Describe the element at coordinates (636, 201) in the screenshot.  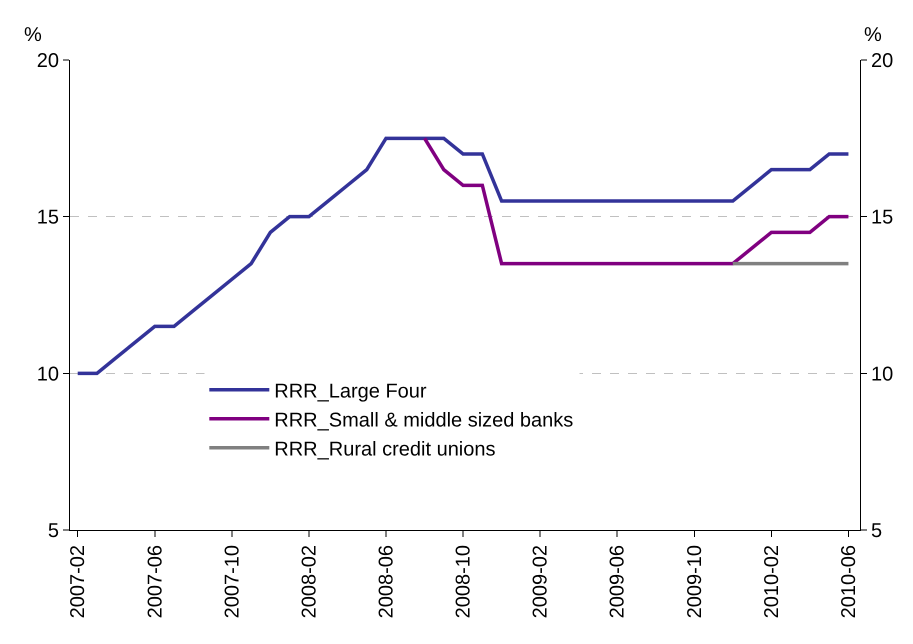
I see `line-series` at that location.